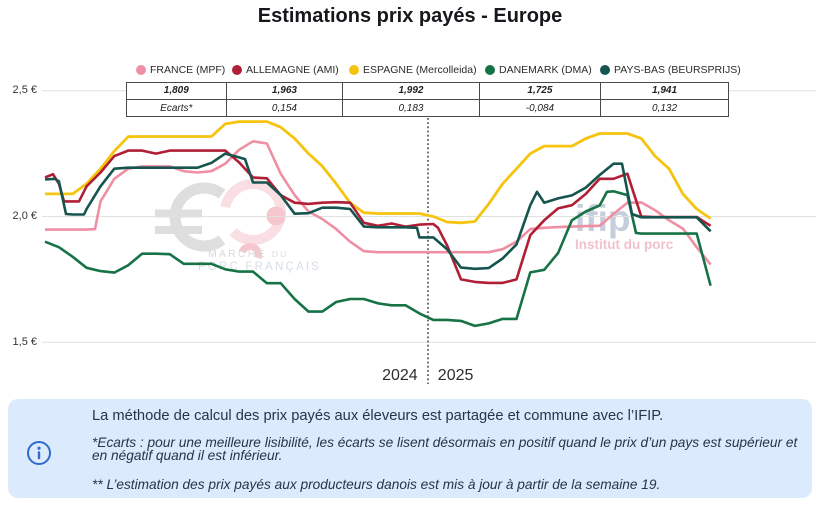 Image resolution: width=820 pixels, height=506 pixels. I want to click on svg-text: Institut du porc, so click(624, 244).